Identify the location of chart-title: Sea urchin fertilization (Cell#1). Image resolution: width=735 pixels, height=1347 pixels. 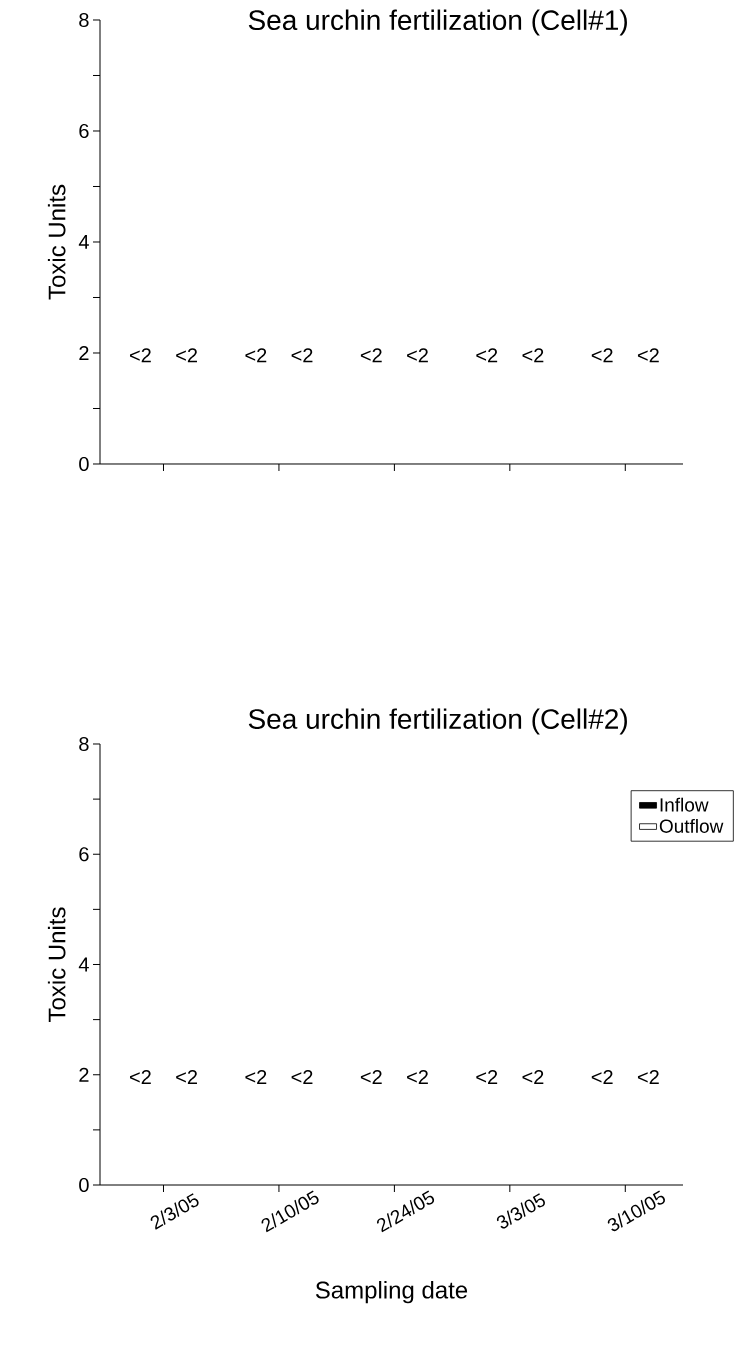
(437, 22).